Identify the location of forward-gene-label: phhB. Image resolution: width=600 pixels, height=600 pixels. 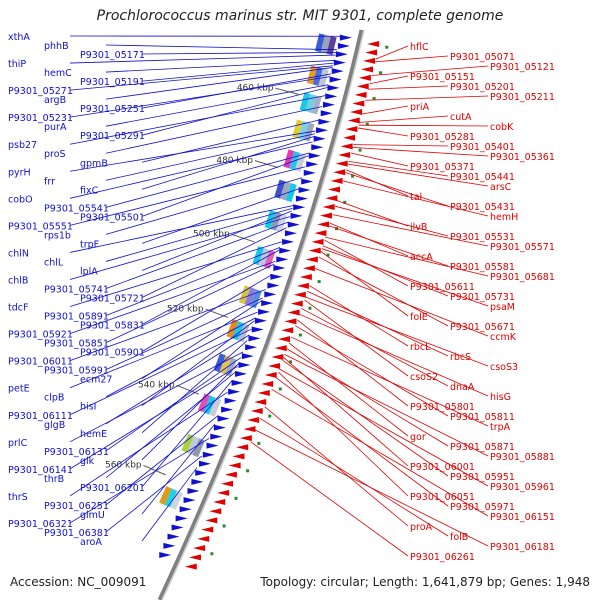
(56, 46).